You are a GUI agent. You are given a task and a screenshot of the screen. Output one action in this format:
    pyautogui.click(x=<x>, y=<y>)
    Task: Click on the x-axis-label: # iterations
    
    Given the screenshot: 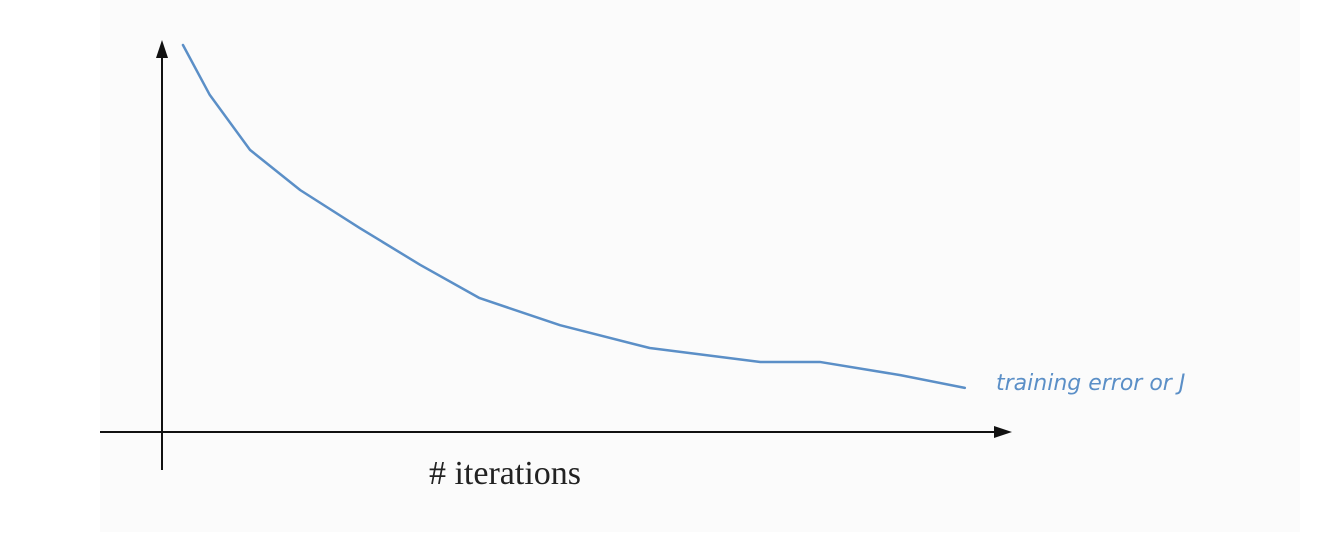 What is the action you would take?
    pyautogui.click(x=505, y=473)
    